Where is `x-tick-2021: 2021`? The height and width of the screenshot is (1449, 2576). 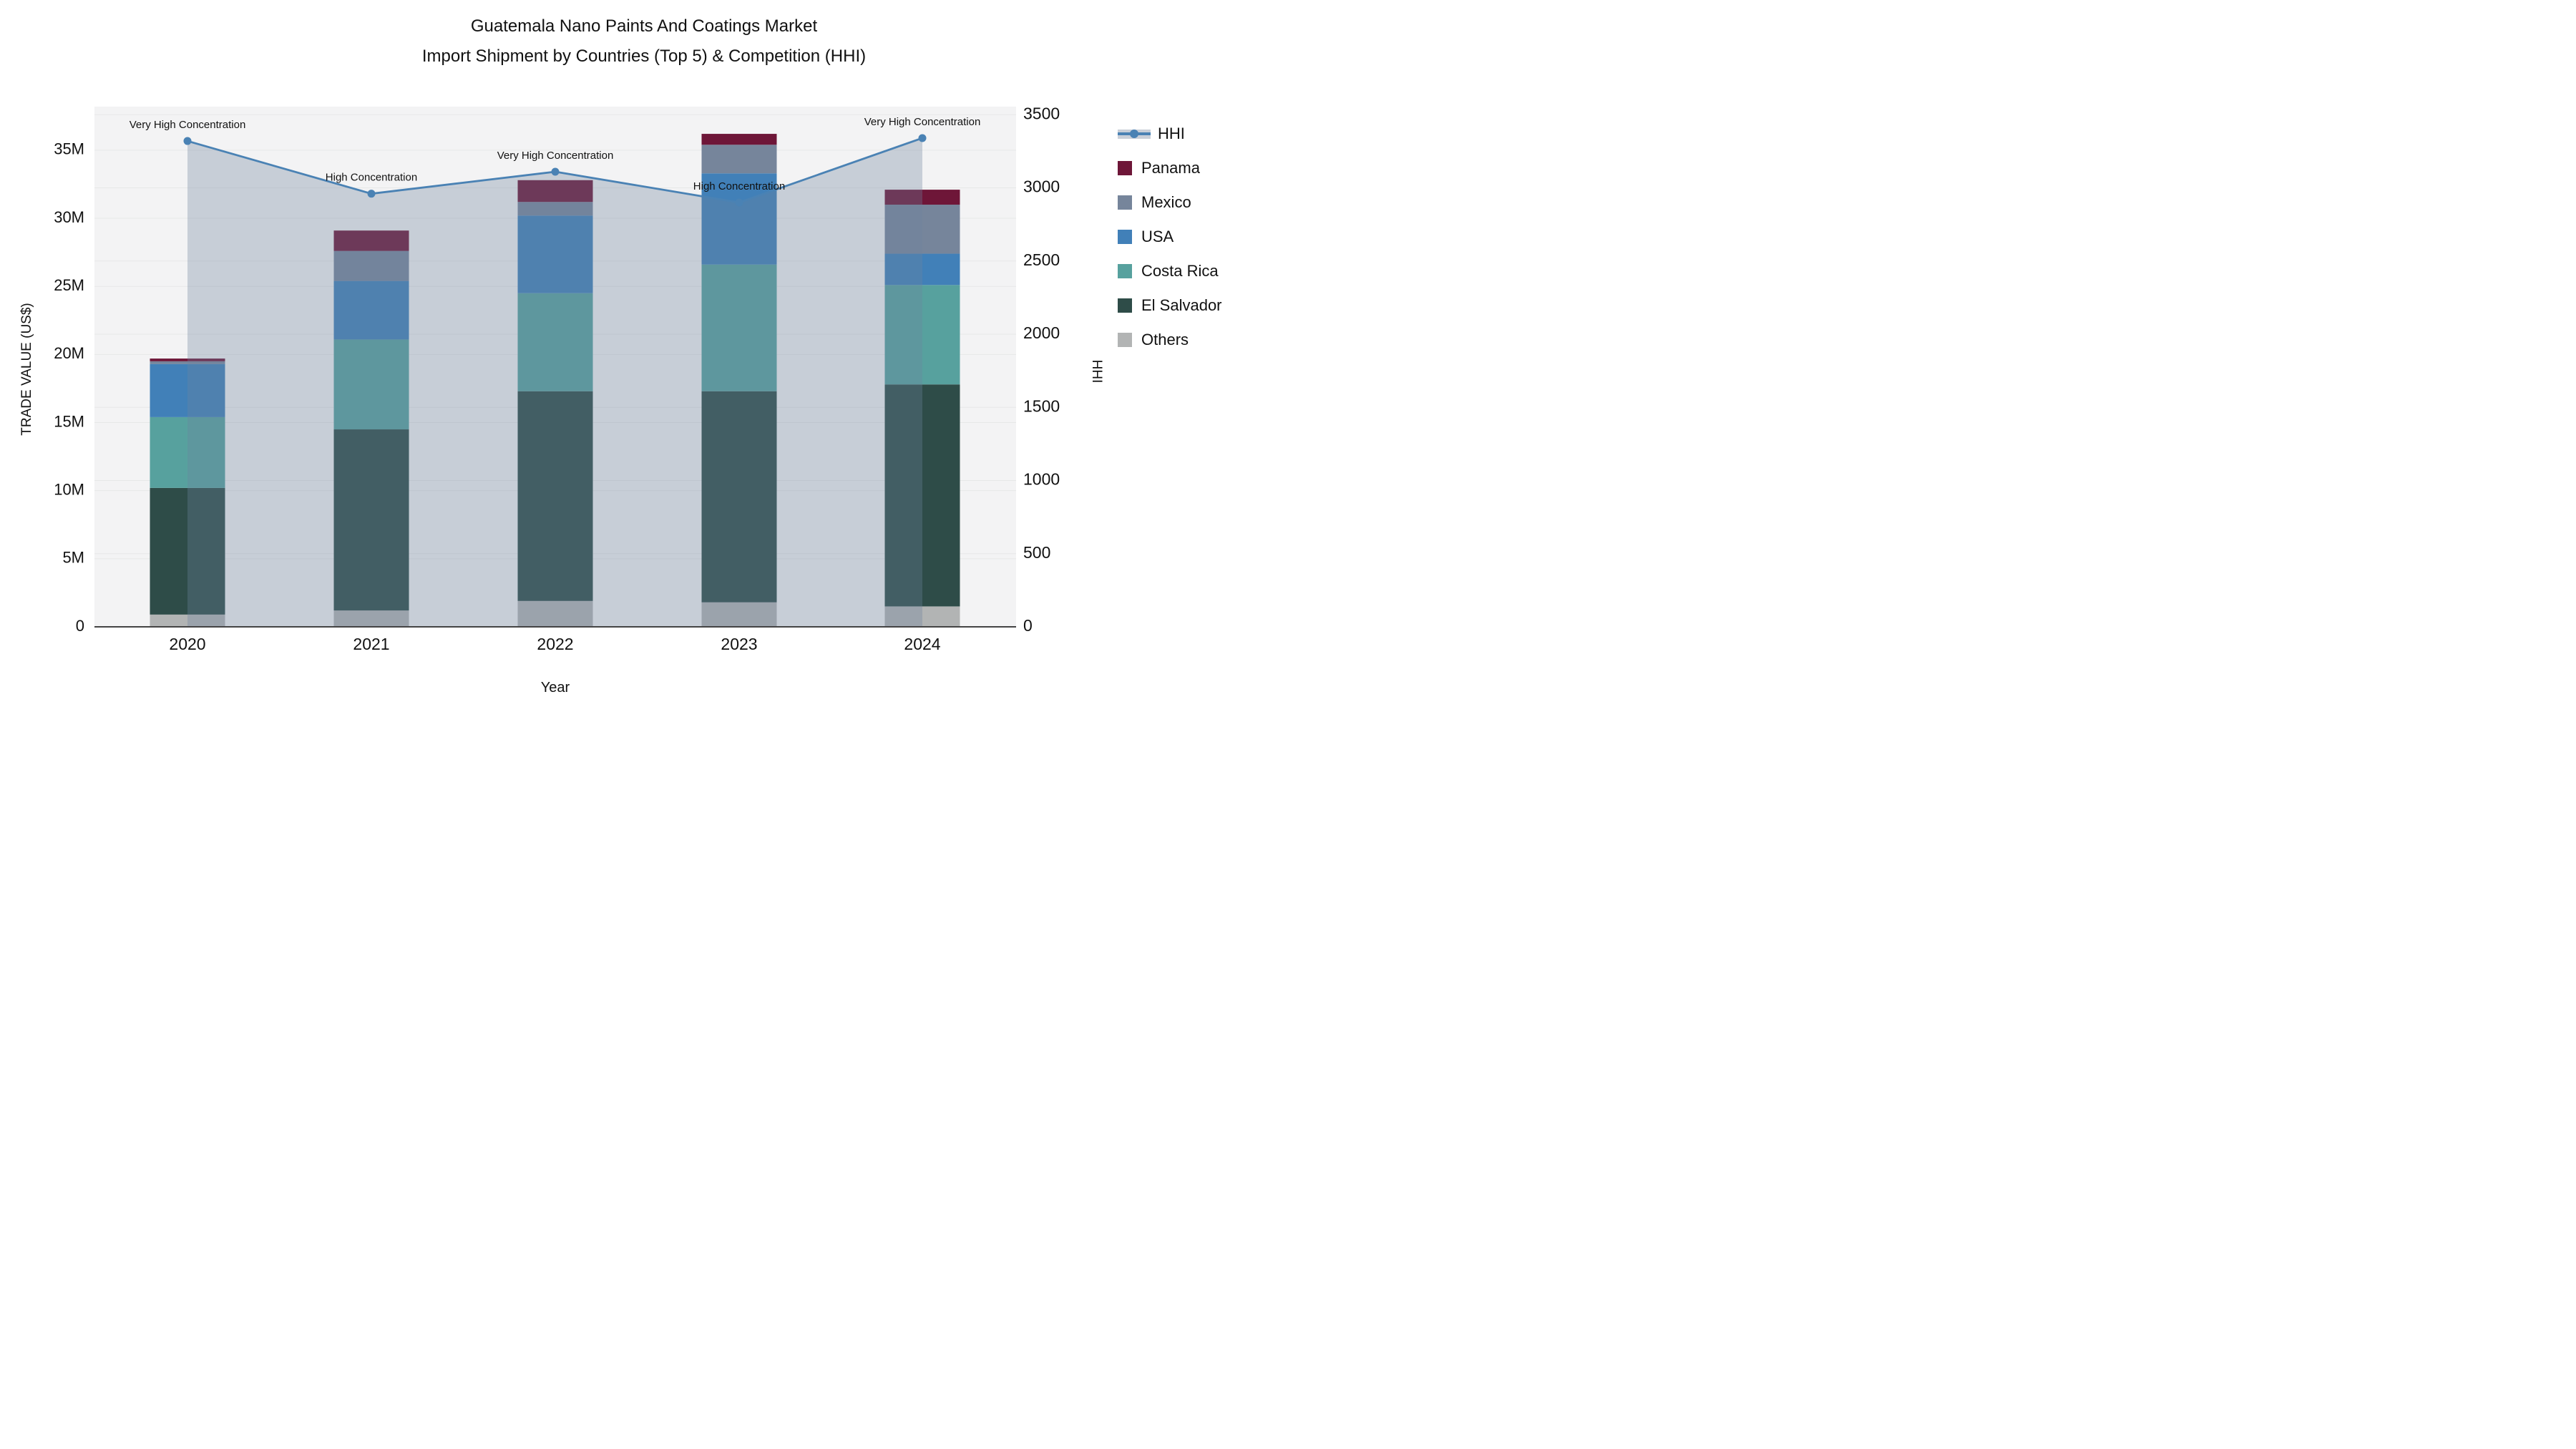
x-tick-2021: 2021 is located at coordinates (371, 644).